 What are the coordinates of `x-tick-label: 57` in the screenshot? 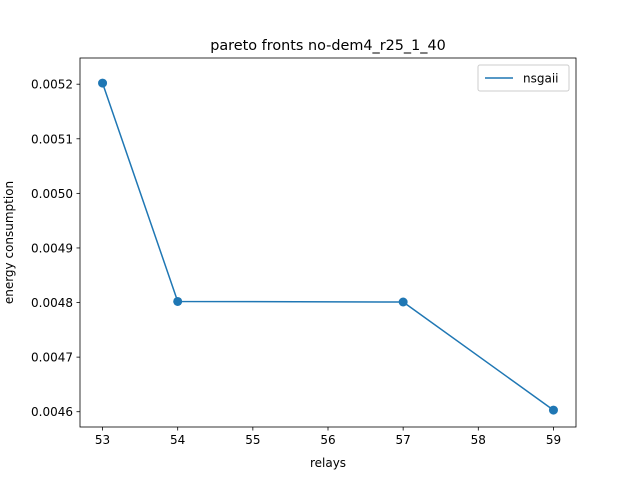 It's located at (403, 440).